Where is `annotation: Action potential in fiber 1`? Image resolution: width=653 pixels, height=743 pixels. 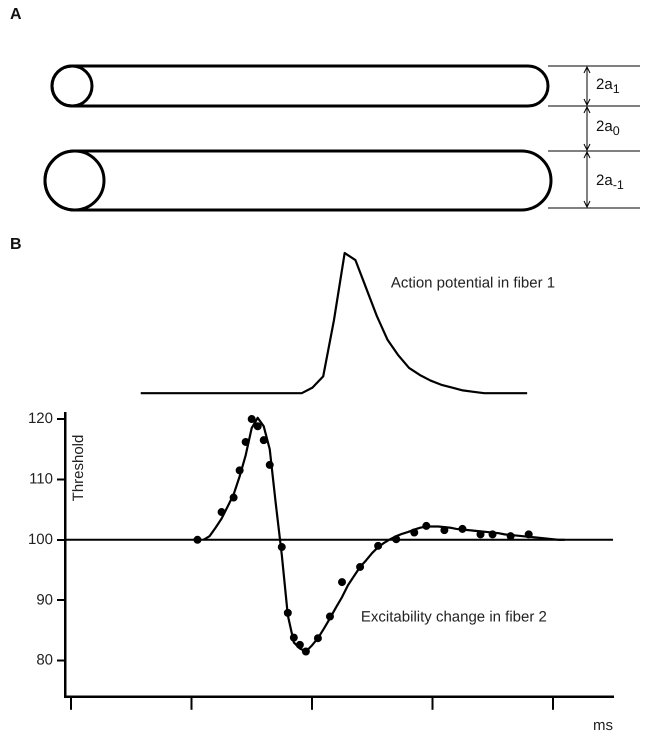
annotation: Action potential in fiber 1 is located at coordinates (473, 283).